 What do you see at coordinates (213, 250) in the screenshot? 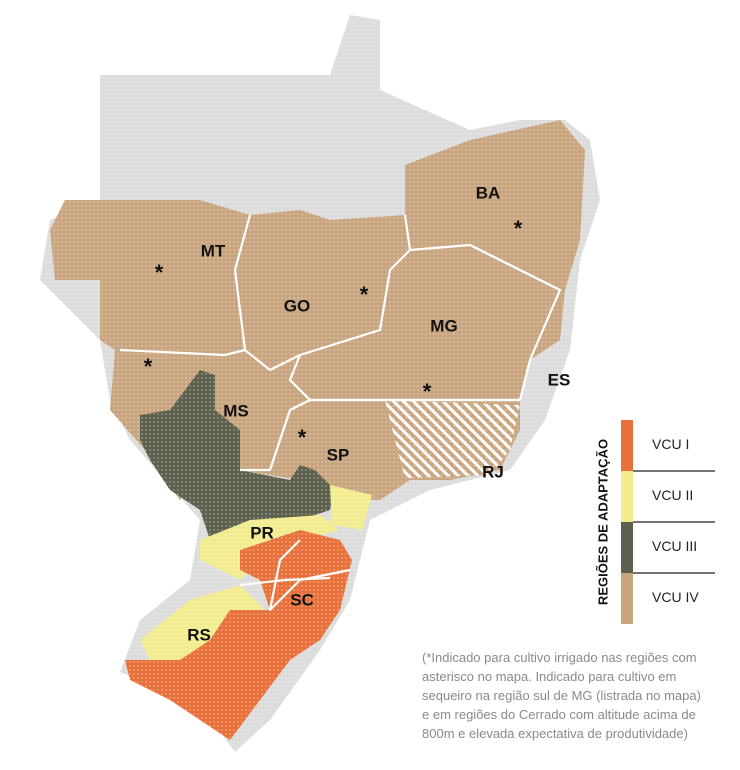
I see `state-label: MT` at bounding box center [213, 250].